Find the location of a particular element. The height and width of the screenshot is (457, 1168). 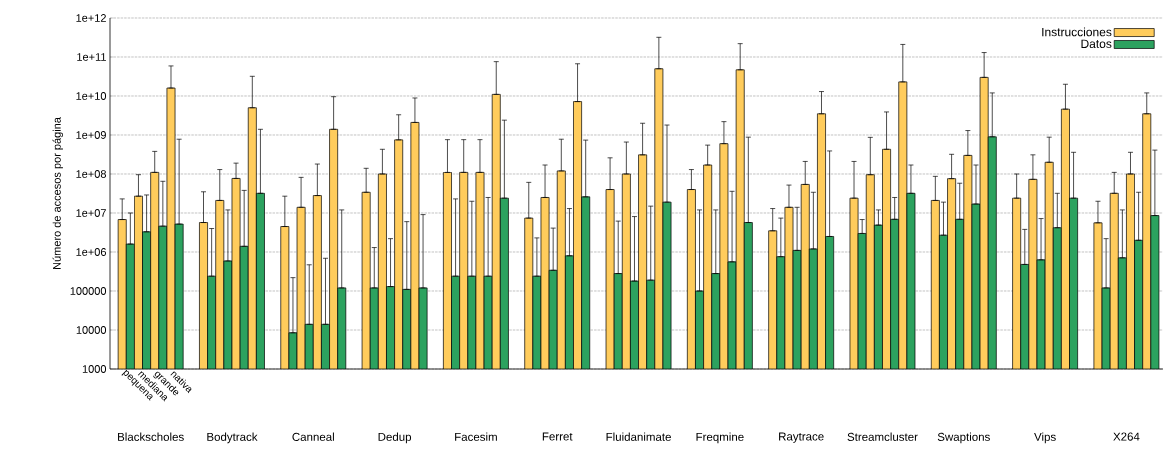

x-tick-label: Freqmine is located at coordinates (720, 438).